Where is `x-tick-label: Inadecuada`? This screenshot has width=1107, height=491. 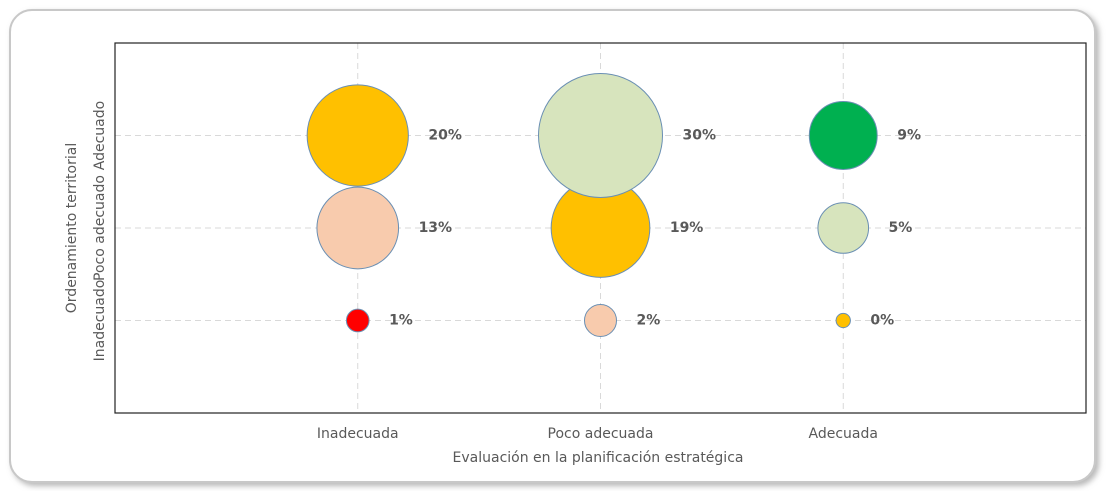
x-tick-label: Inadecuada is located at coordinates (358, 434).